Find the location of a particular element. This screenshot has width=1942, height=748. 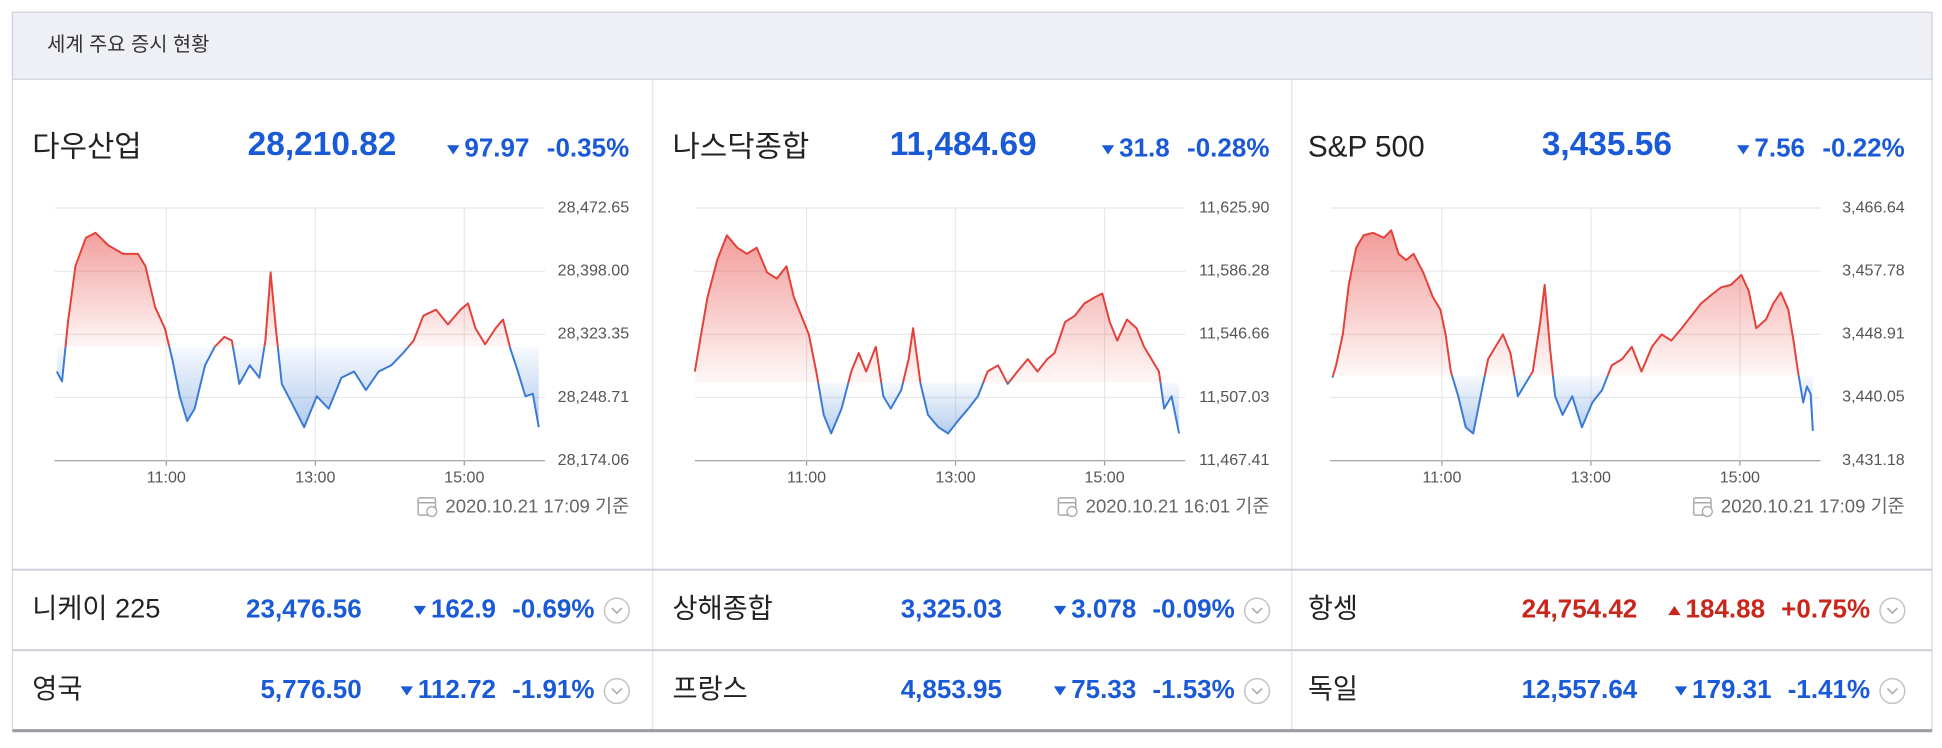

panel-title: 세계 주요 증시 현황 is located at coordinates (128, 45).